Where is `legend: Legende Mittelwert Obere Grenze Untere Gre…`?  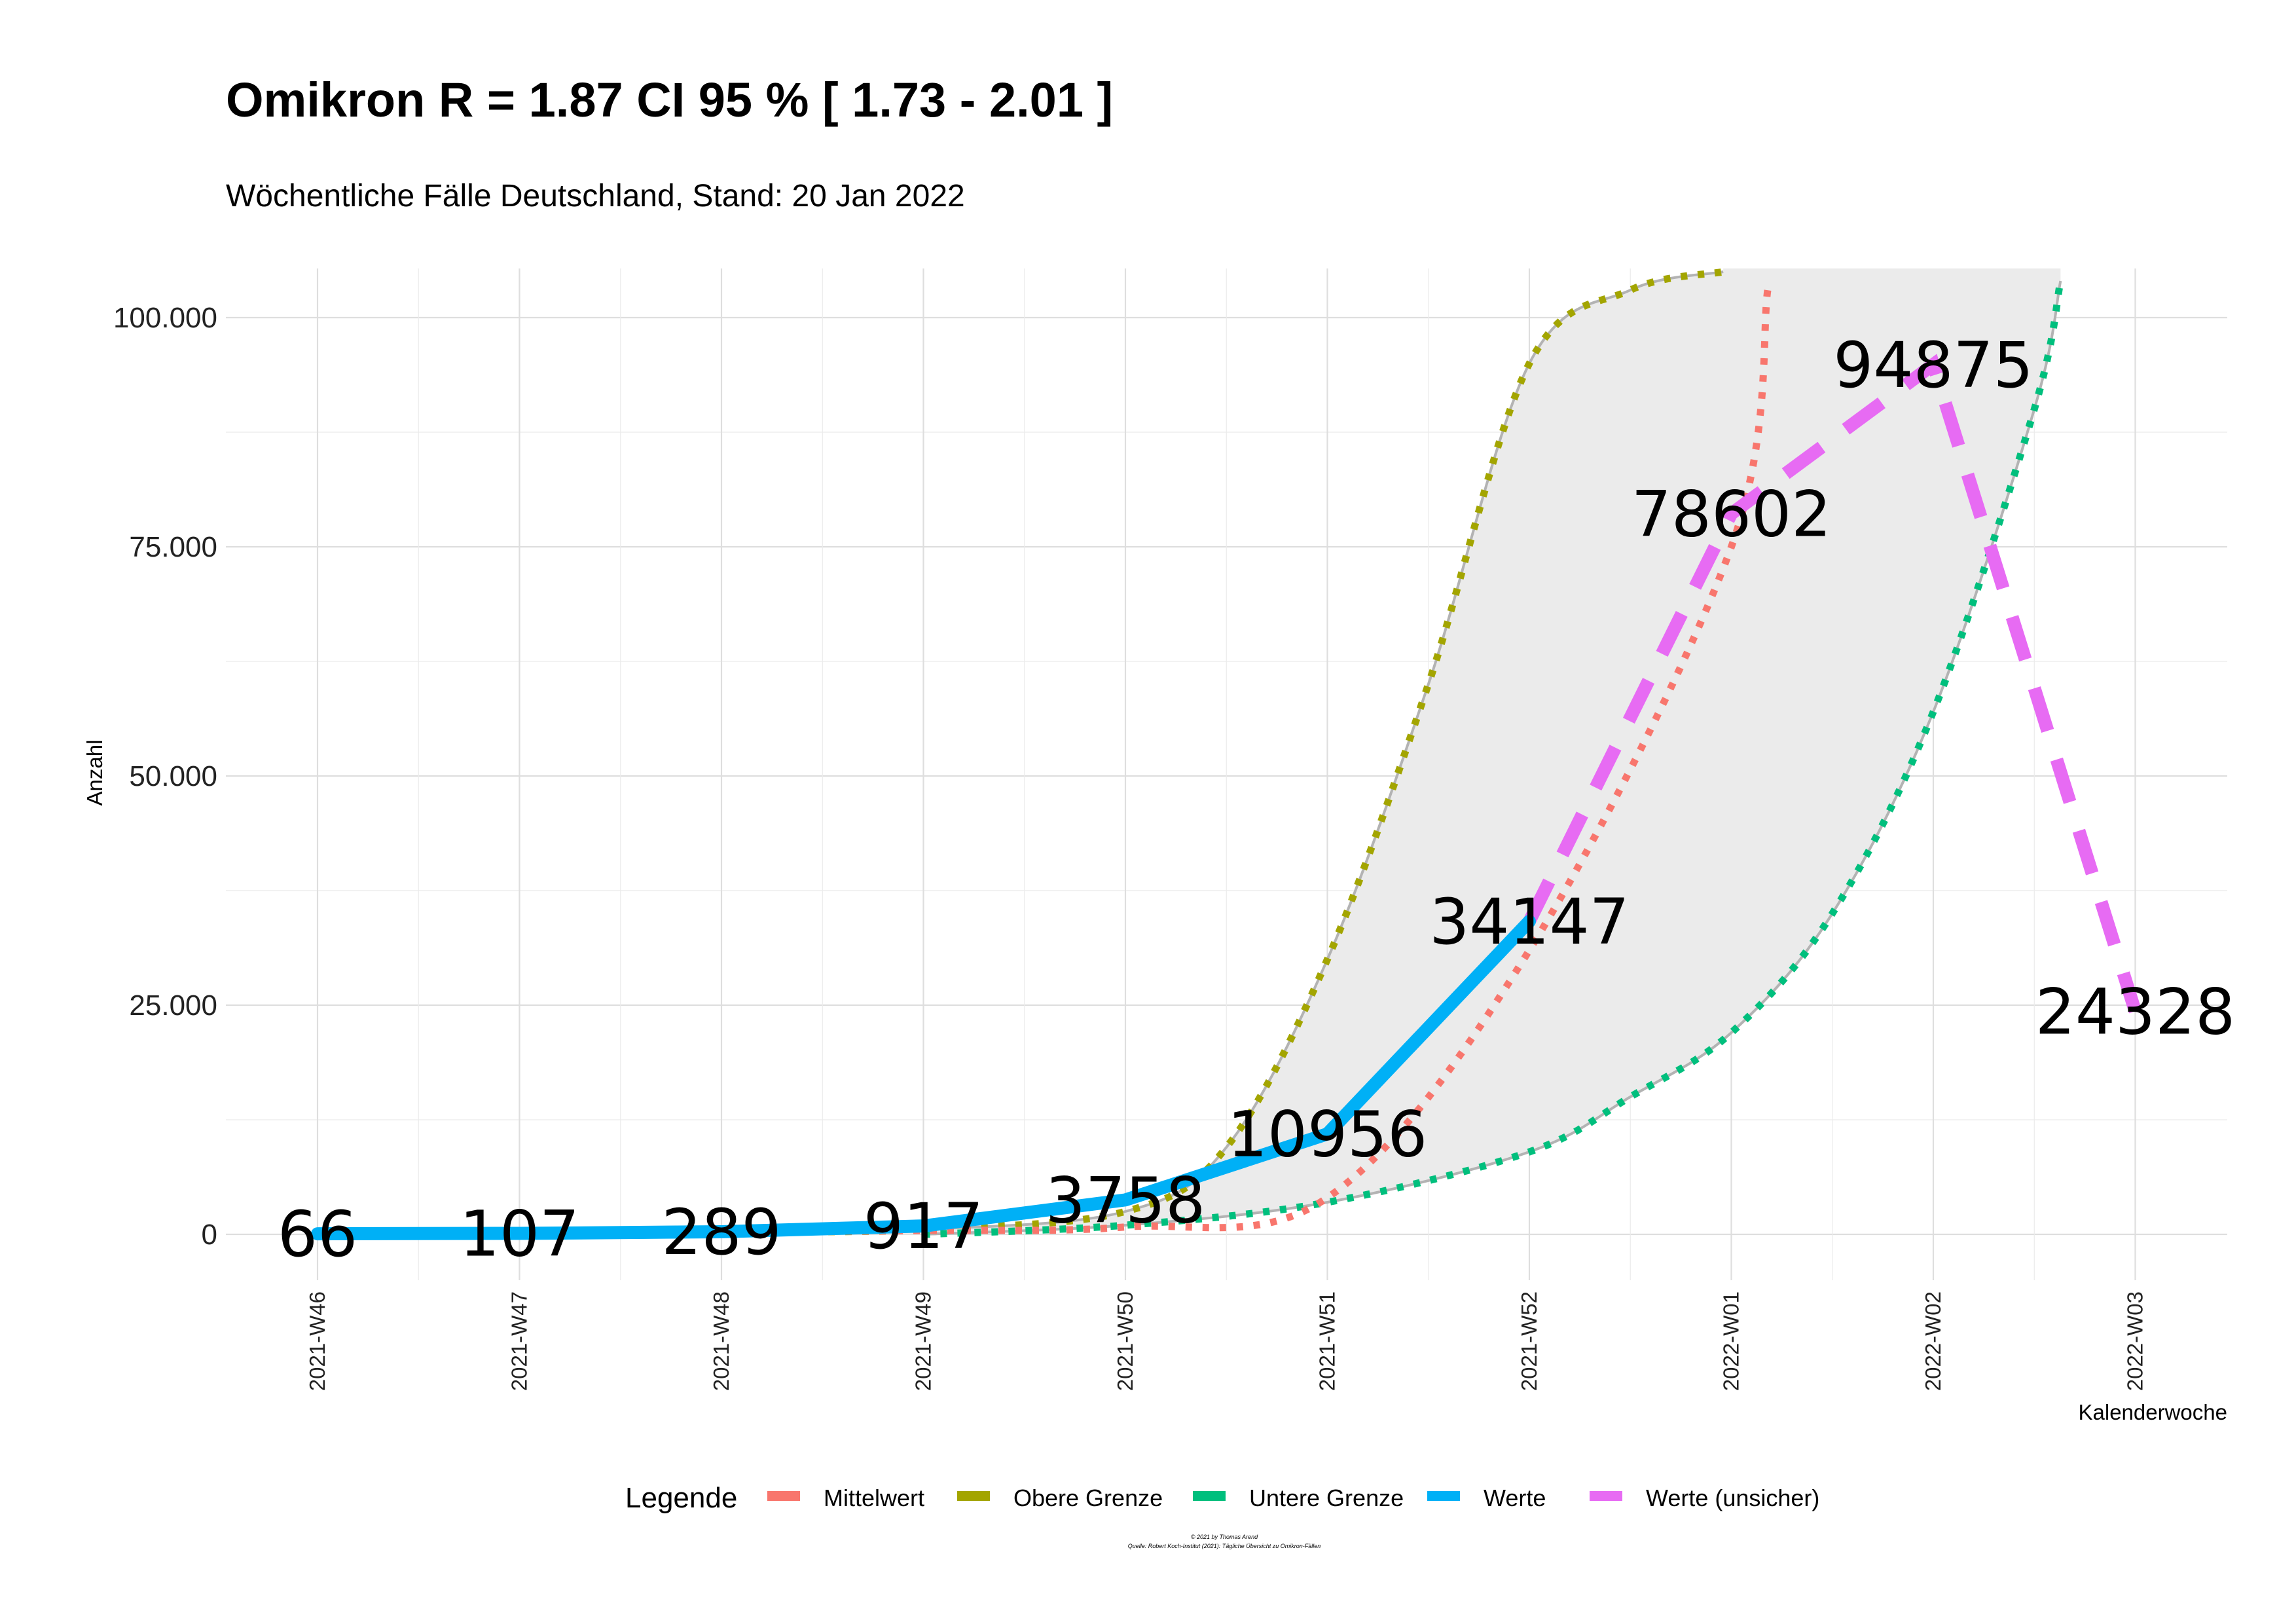
legend: Legende Mittelwert Obere Grenze Untere Gre… is located at coordinates (1222, 1498).